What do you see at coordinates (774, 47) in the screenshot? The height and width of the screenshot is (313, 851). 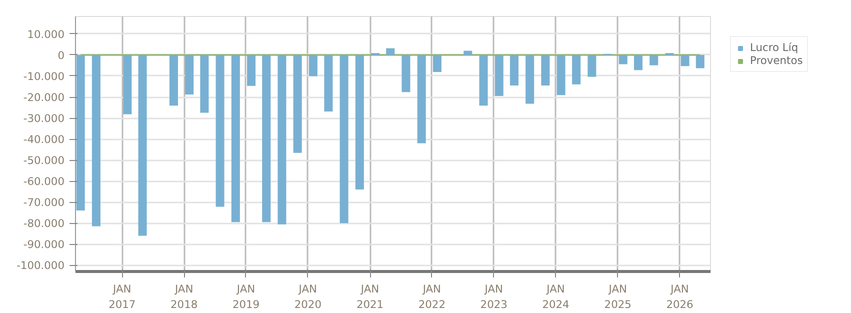 I see `legend-label: Lucro Líq` at bounding box center [774, 47].